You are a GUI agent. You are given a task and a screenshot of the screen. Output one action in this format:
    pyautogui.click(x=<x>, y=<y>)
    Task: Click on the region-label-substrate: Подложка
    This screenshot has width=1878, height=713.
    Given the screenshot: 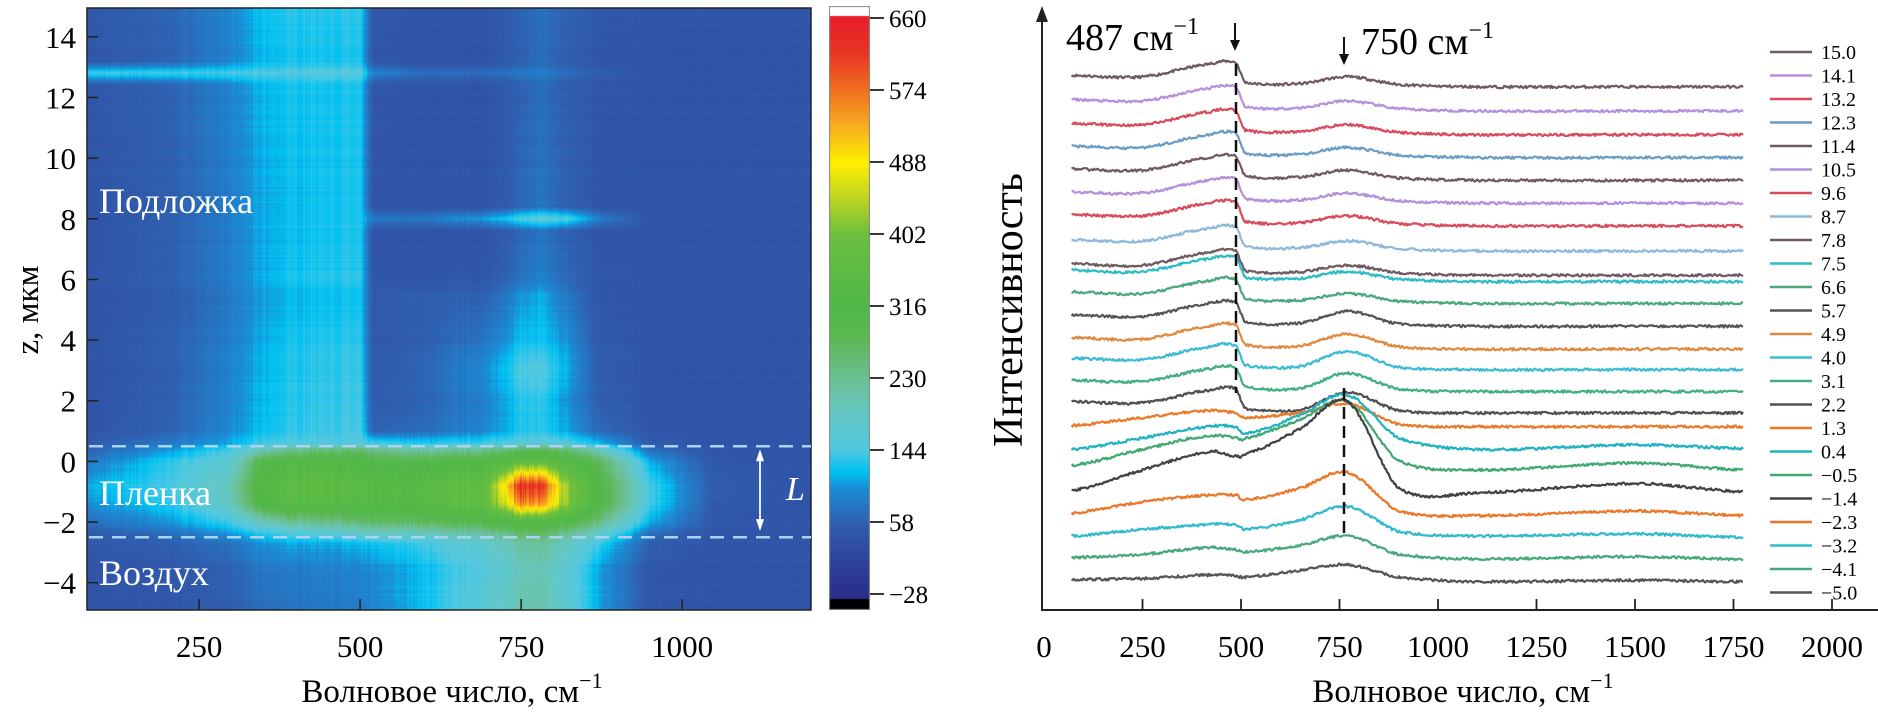 What is the action you would take?
    pyautogui.click(x=176, y=201)
    